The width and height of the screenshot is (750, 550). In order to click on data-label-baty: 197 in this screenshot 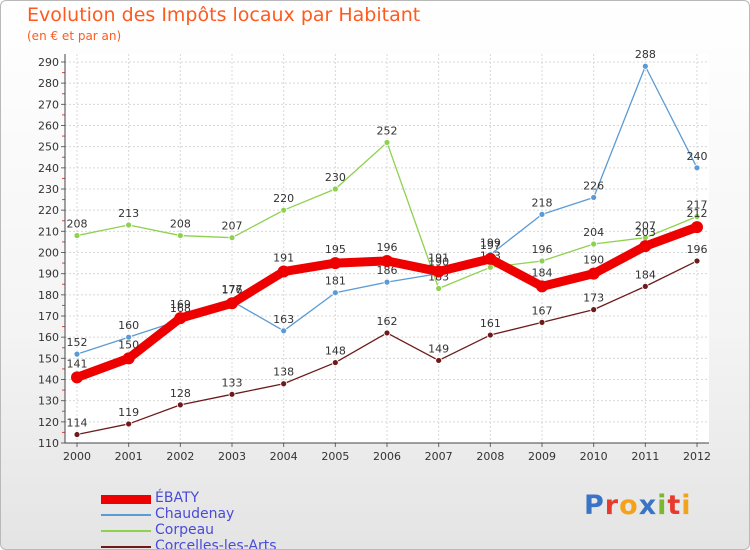, I will do `click(490, 245)`.